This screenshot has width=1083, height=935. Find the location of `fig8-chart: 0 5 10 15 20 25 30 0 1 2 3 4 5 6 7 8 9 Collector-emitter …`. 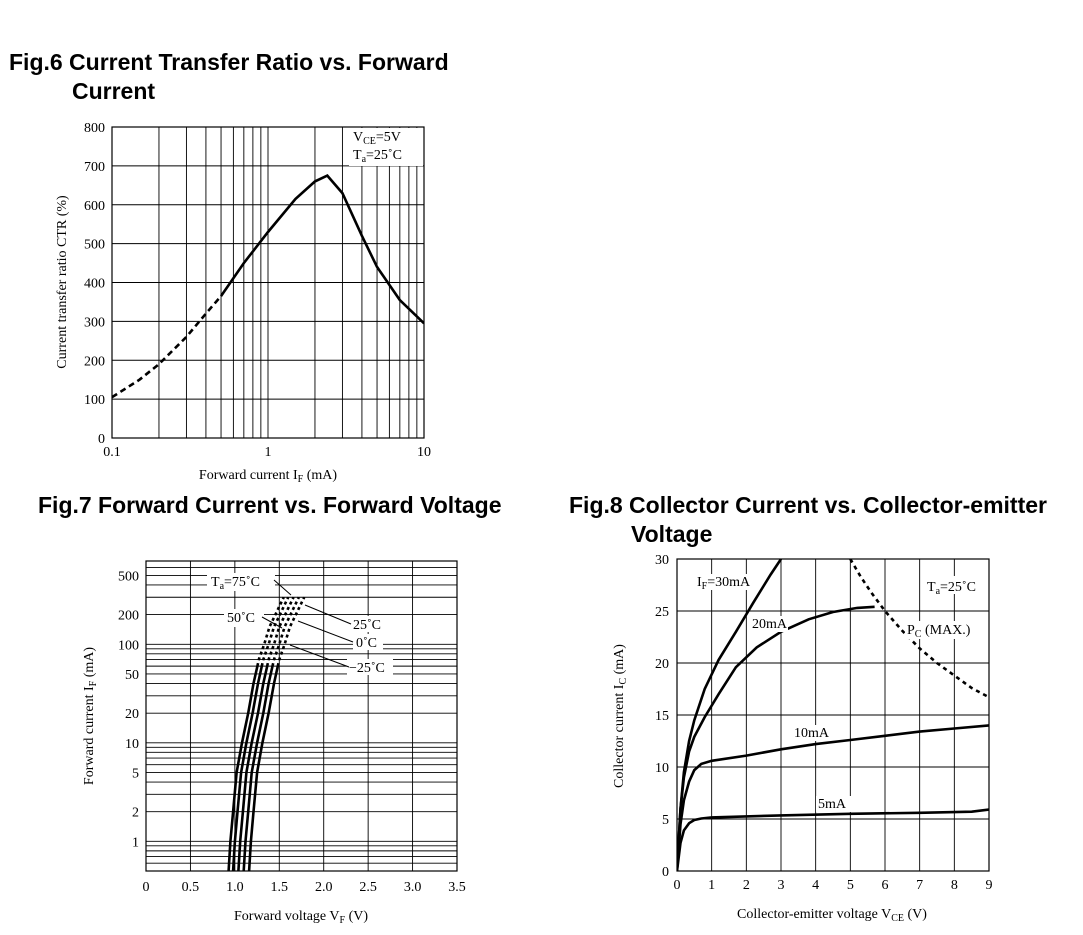

fig8-chart: 0 5 10 15 20 25 30 0 1 2 3 4 5 6 7 8 9 Collector-emitter … is located at coordinates (802, 738).